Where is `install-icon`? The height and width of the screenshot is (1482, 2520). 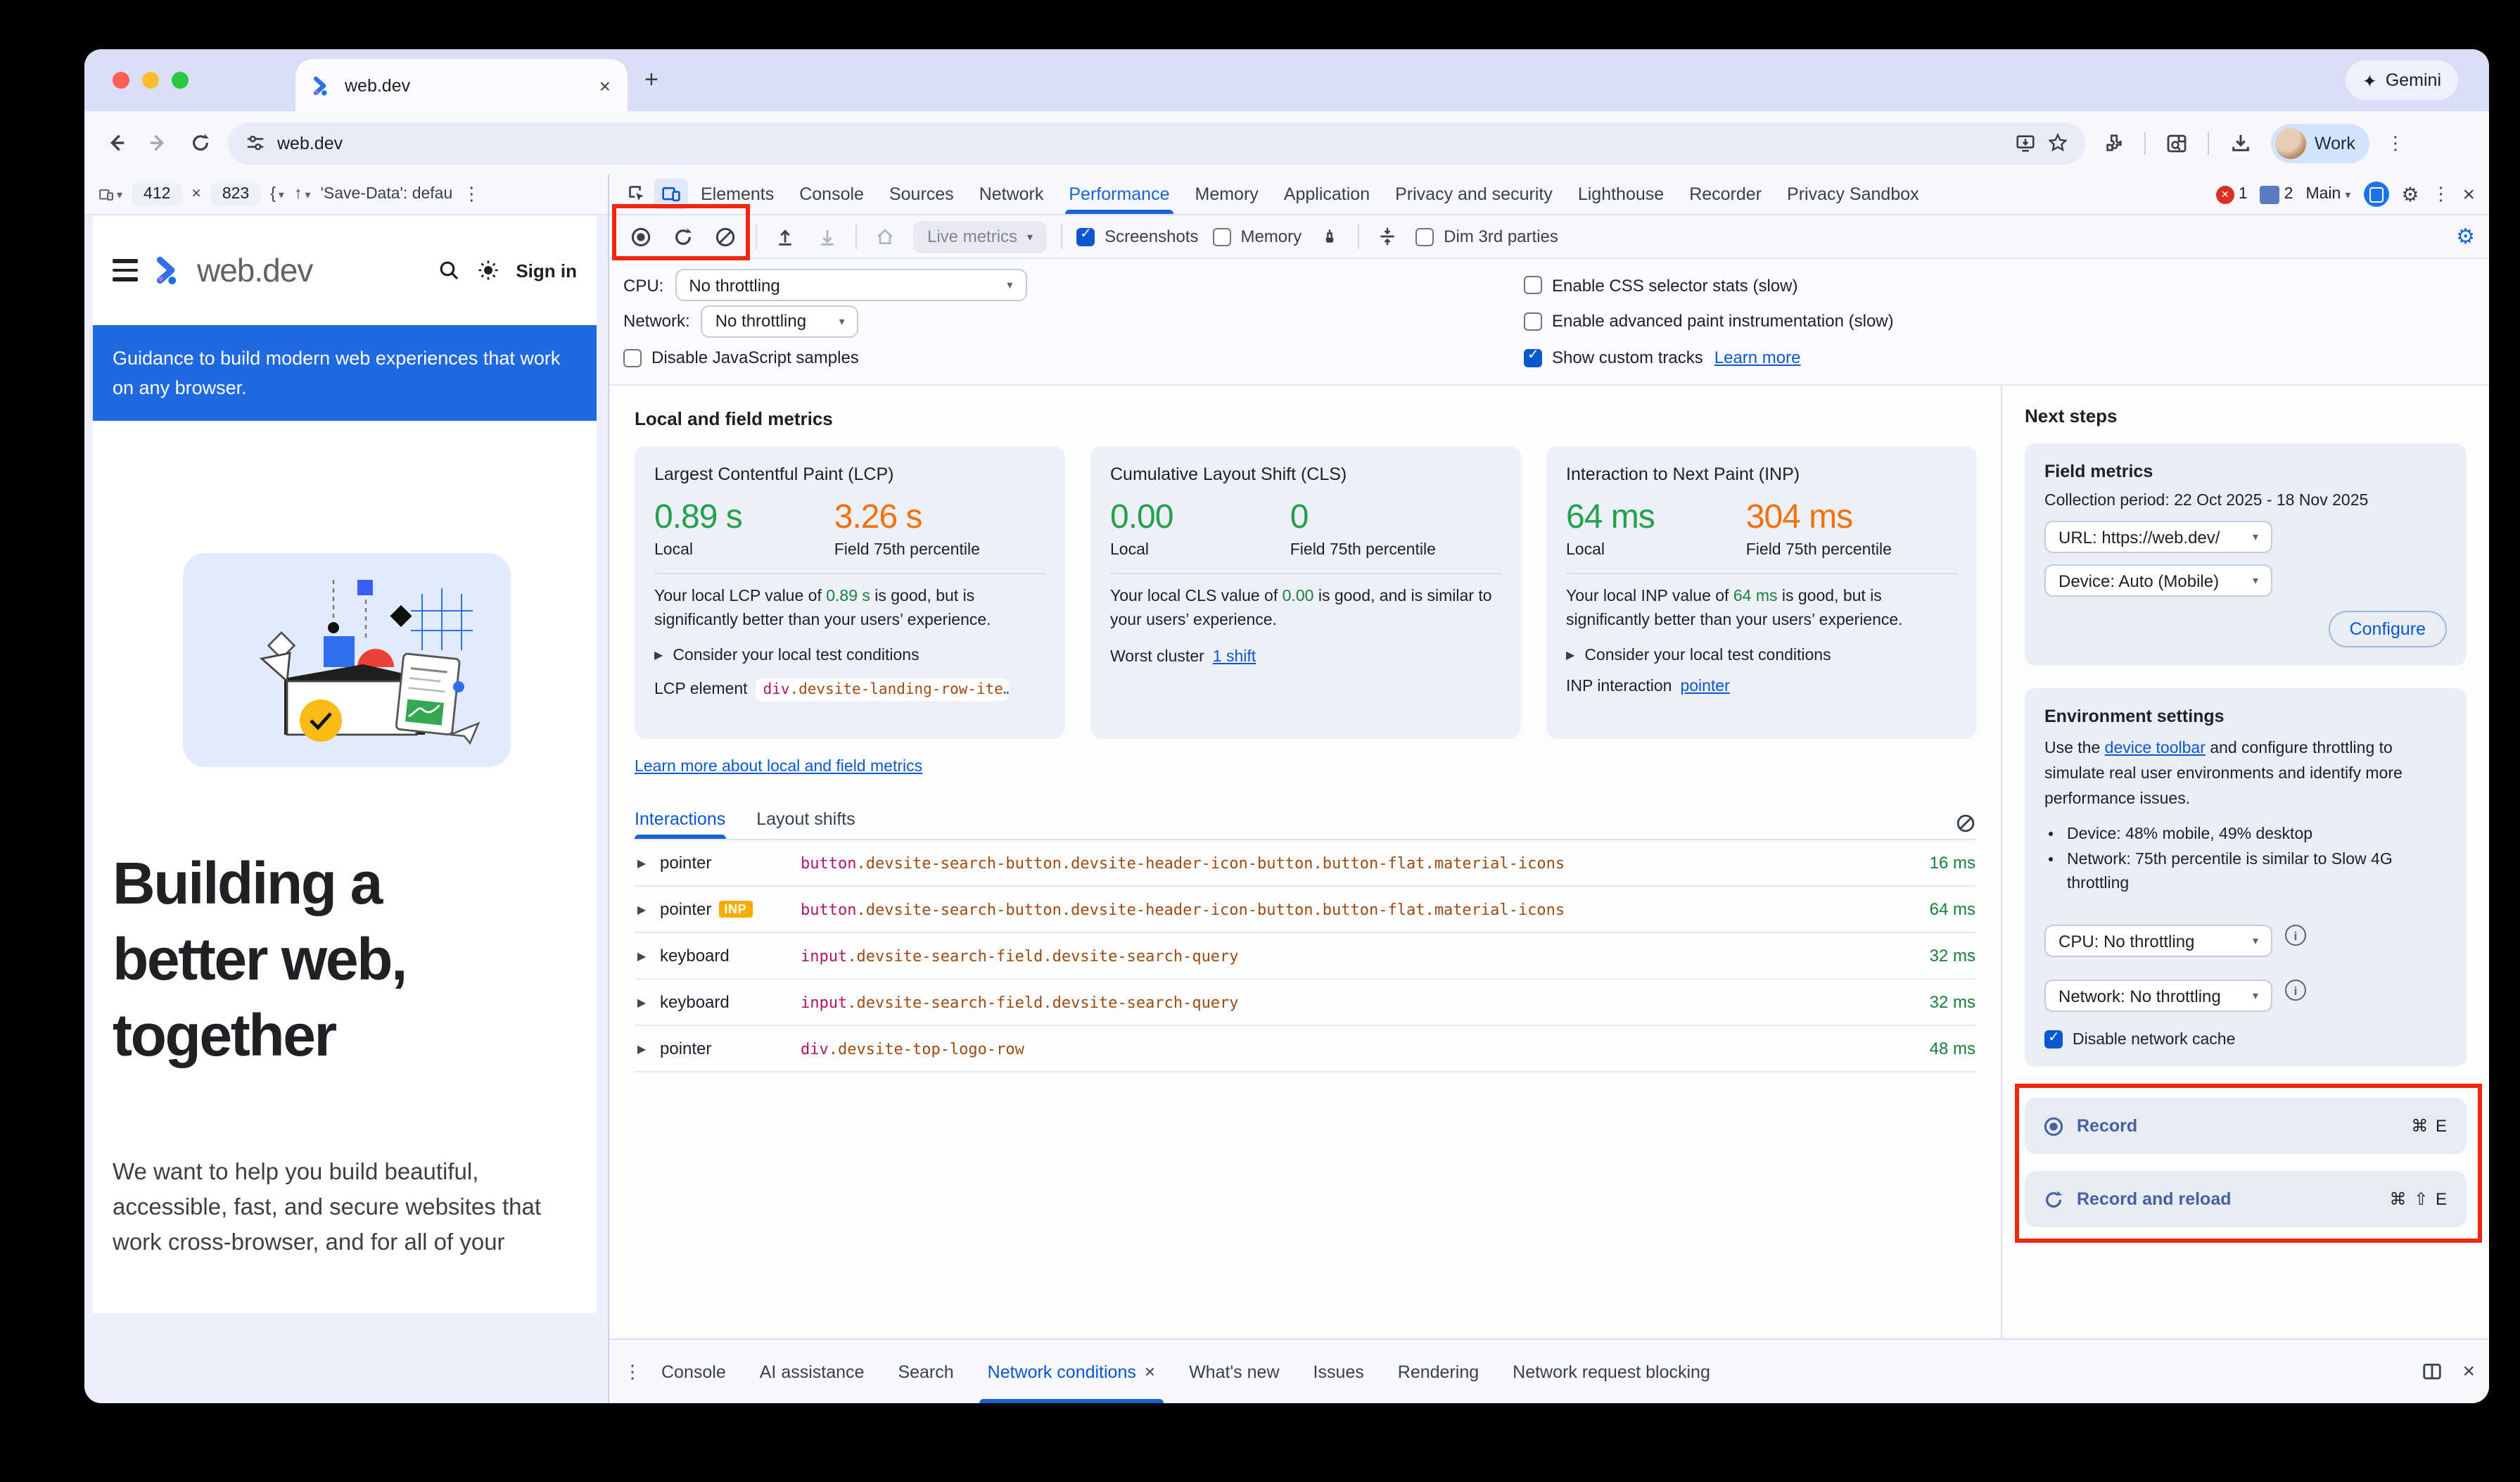
install-icon is located at coordinates (2026, 142).